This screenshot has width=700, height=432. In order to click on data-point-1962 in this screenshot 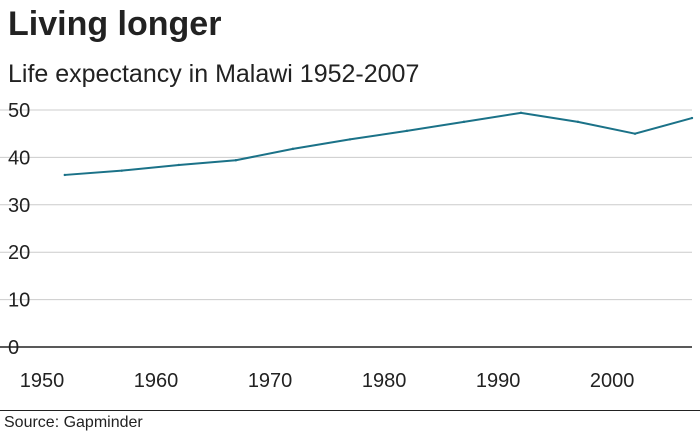, I will do `click(179, 165)`.